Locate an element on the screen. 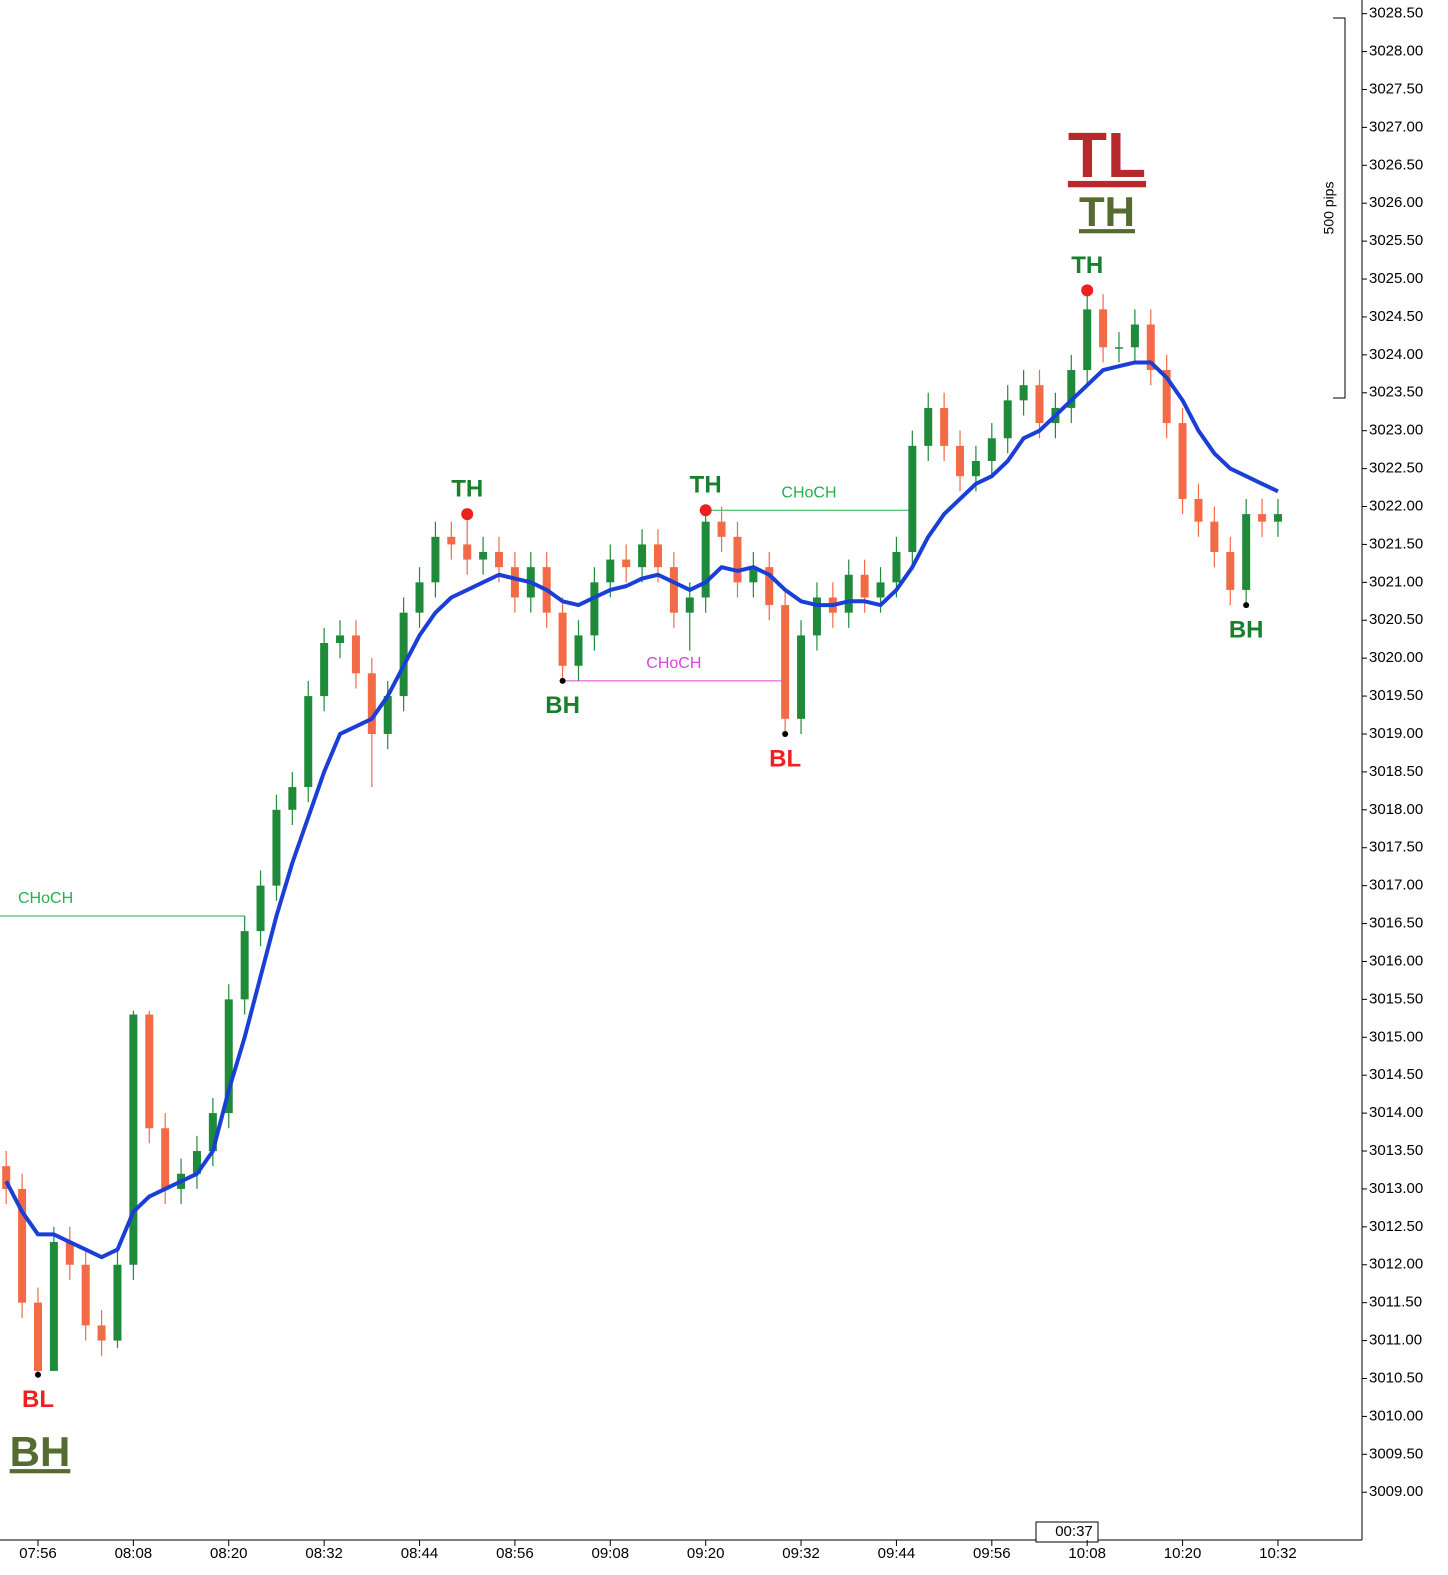 This screenshot has height=1575, width=1448. y-tick-label: 3011.00 is located at coordinates (1395, 1340).